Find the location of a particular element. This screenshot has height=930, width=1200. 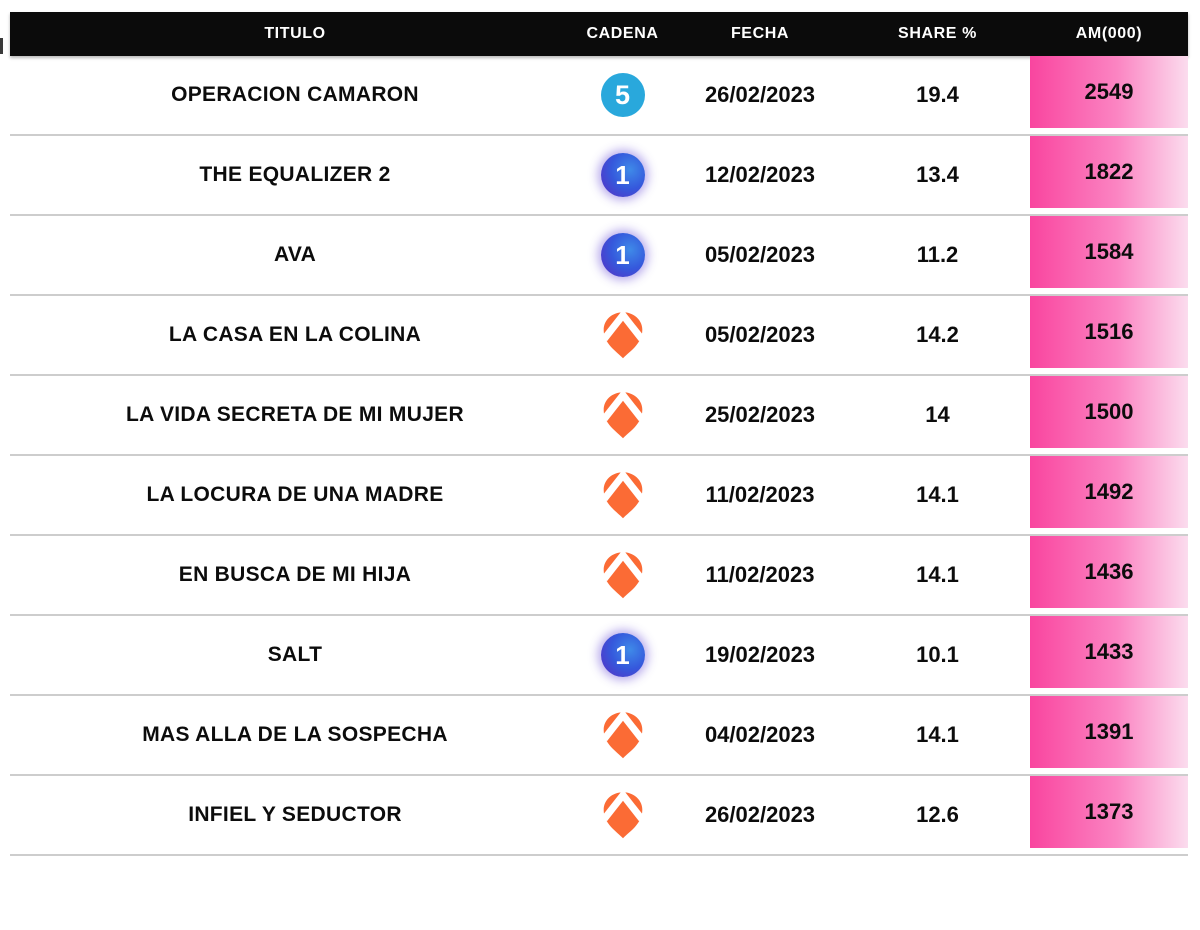

header-am: AM(000) is located at coordinates (1109, 33).